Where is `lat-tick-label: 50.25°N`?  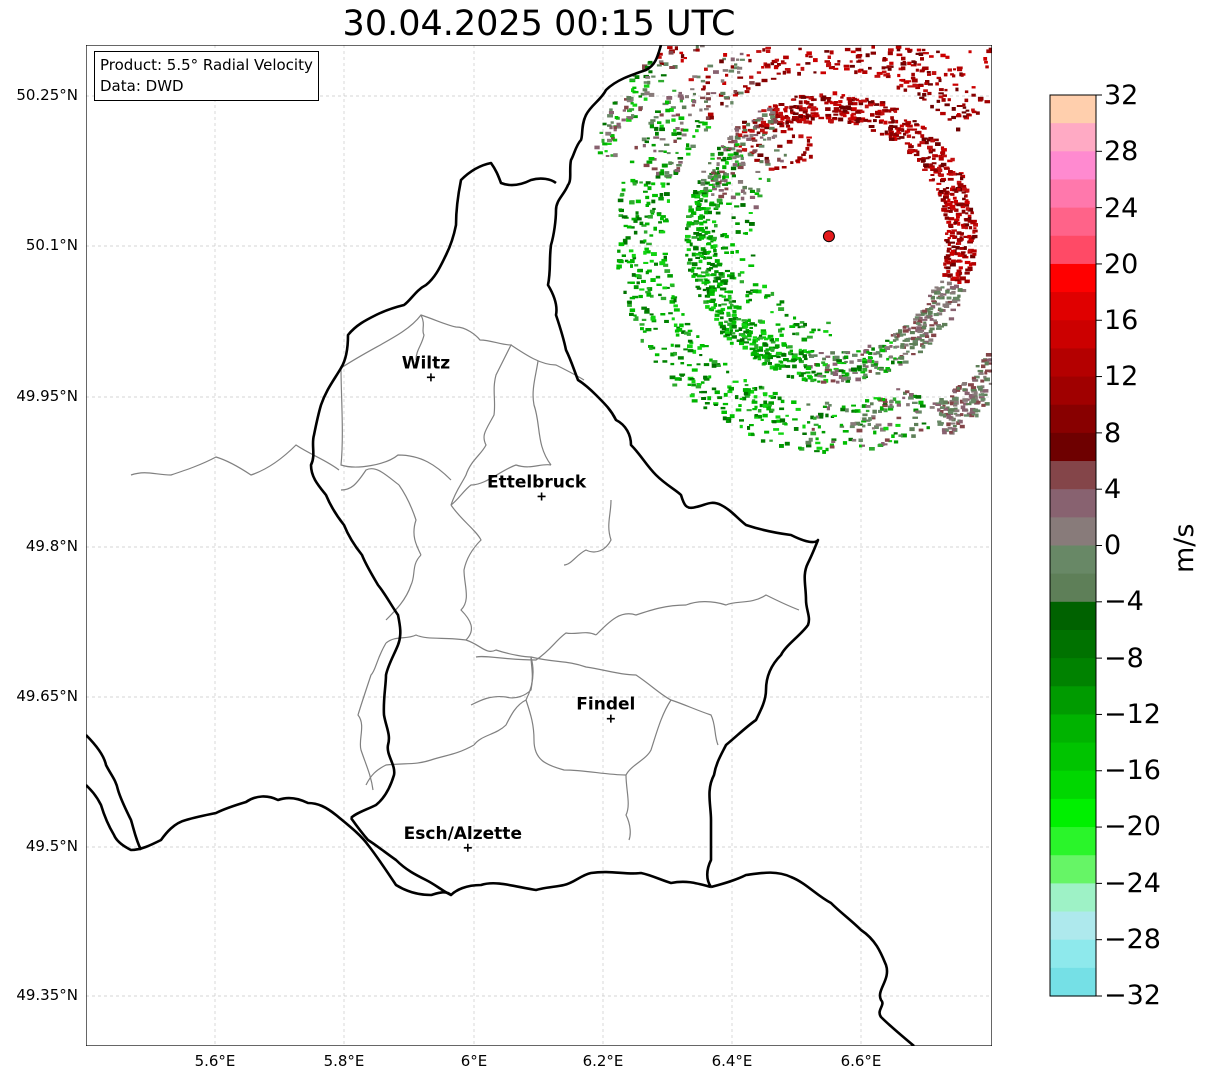 lat-tick-label: 50.25°N is located at coordinates (47, 95).